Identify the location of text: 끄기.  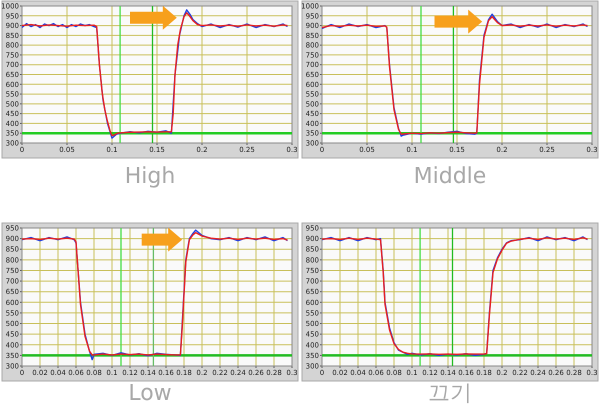
(450, 393).